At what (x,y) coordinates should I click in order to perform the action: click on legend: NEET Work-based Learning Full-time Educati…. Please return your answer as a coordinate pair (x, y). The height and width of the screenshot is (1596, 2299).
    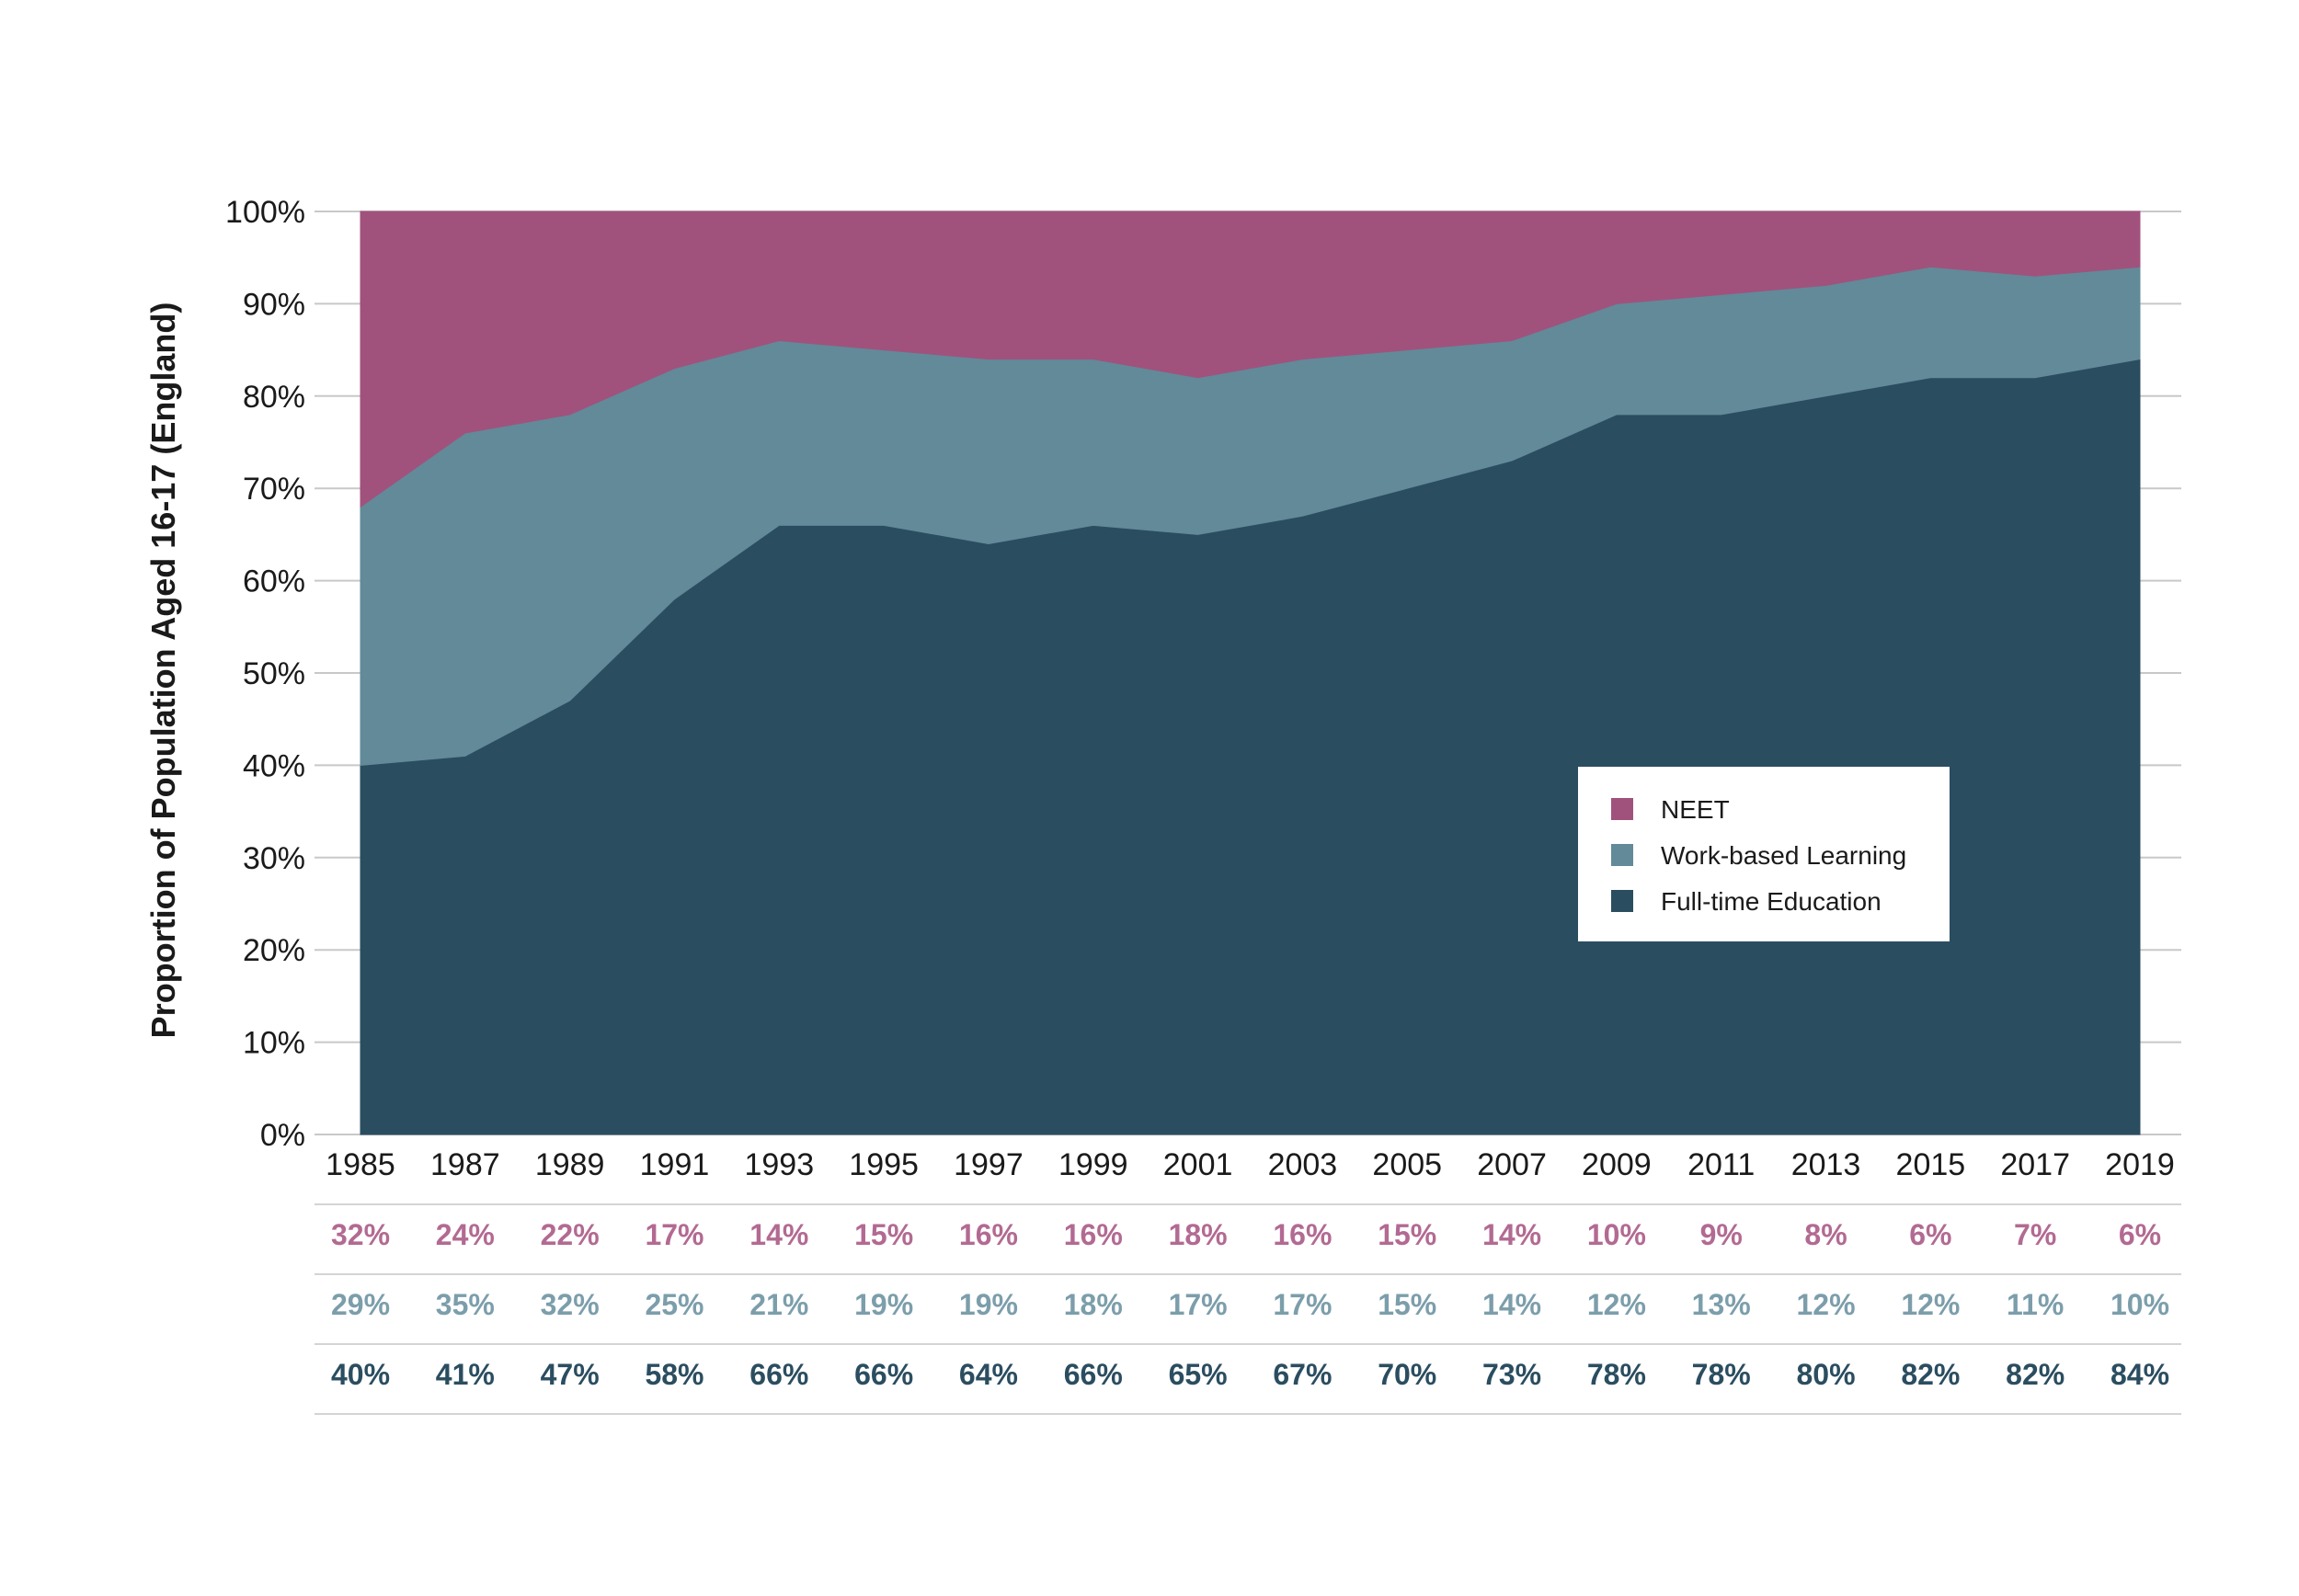
    Looking at the image, I should click on (1764, 854).